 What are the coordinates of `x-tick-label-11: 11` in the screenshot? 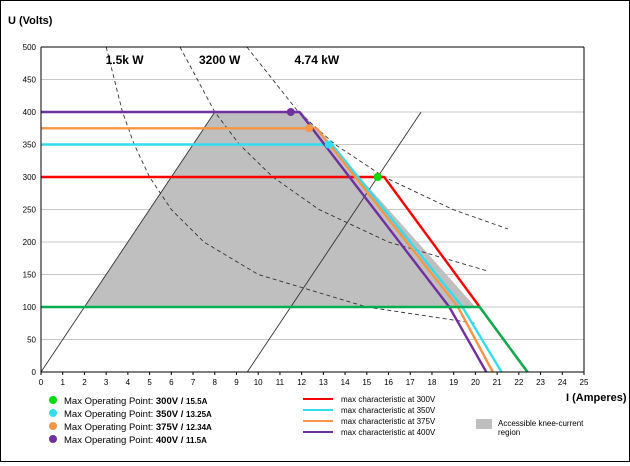 It's located at (280, 382).